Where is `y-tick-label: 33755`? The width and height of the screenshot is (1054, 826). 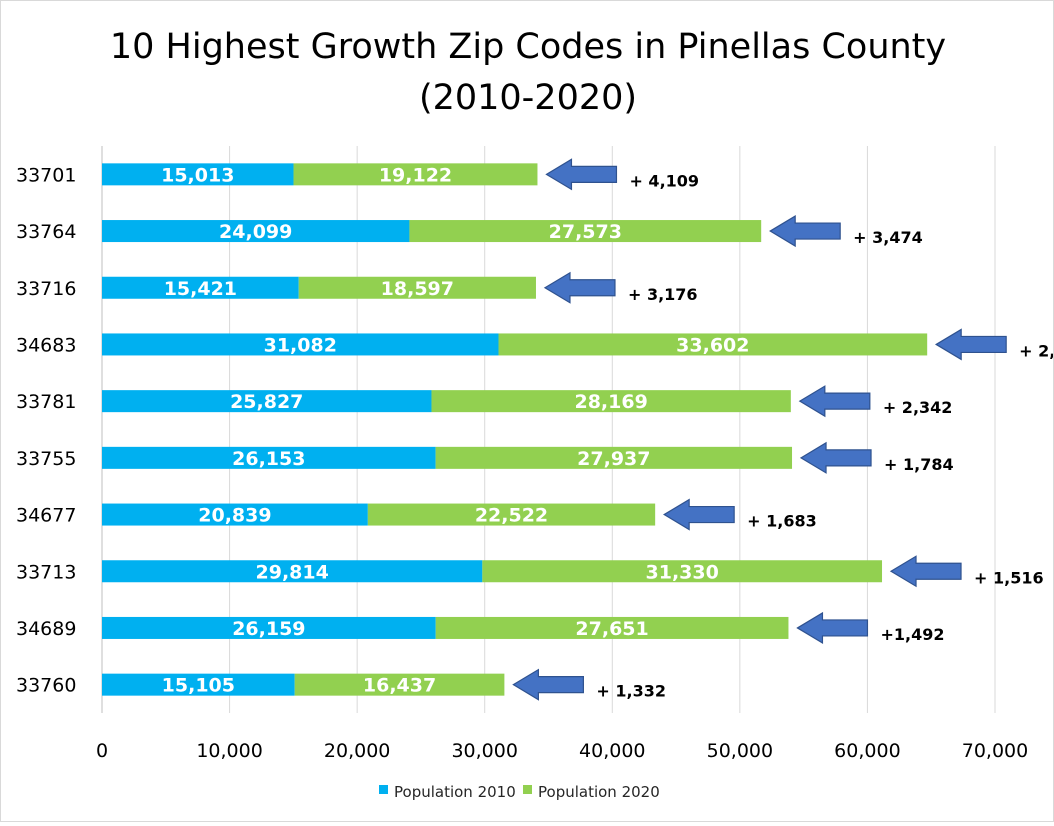 y-tick-label: 33755 is located at coordinates (46, 459).